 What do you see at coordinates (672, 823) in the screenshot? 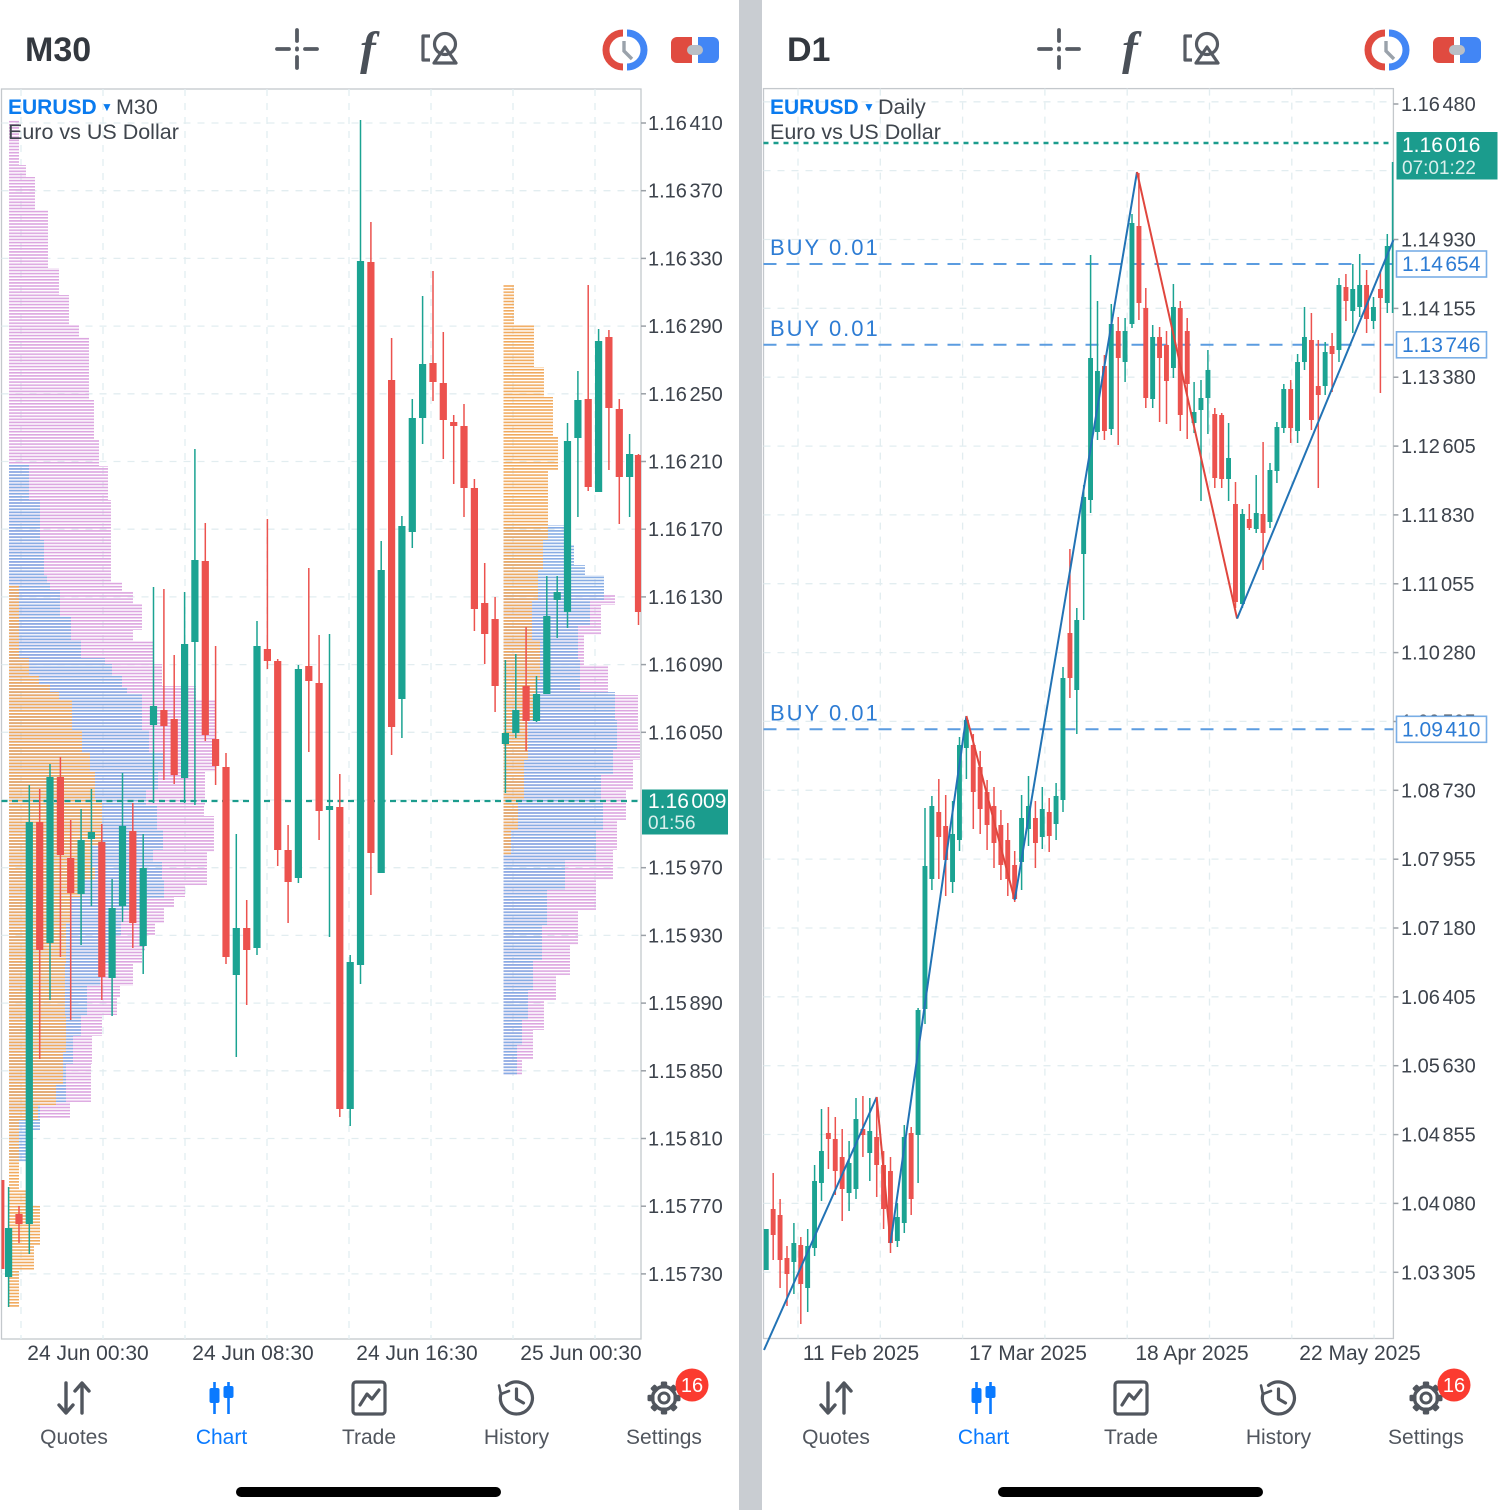
I see `svg-text: 01:56` at bounding box center [672, 823].